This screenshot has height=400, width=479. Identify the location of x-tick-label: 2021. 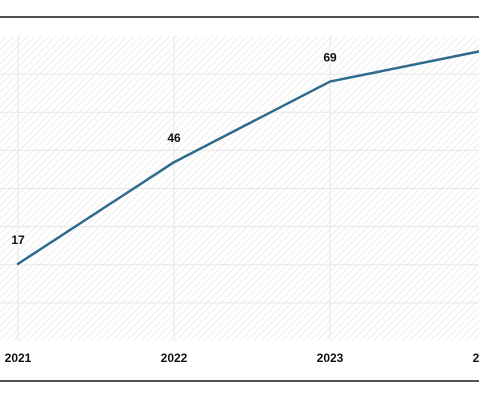
(18, 358).